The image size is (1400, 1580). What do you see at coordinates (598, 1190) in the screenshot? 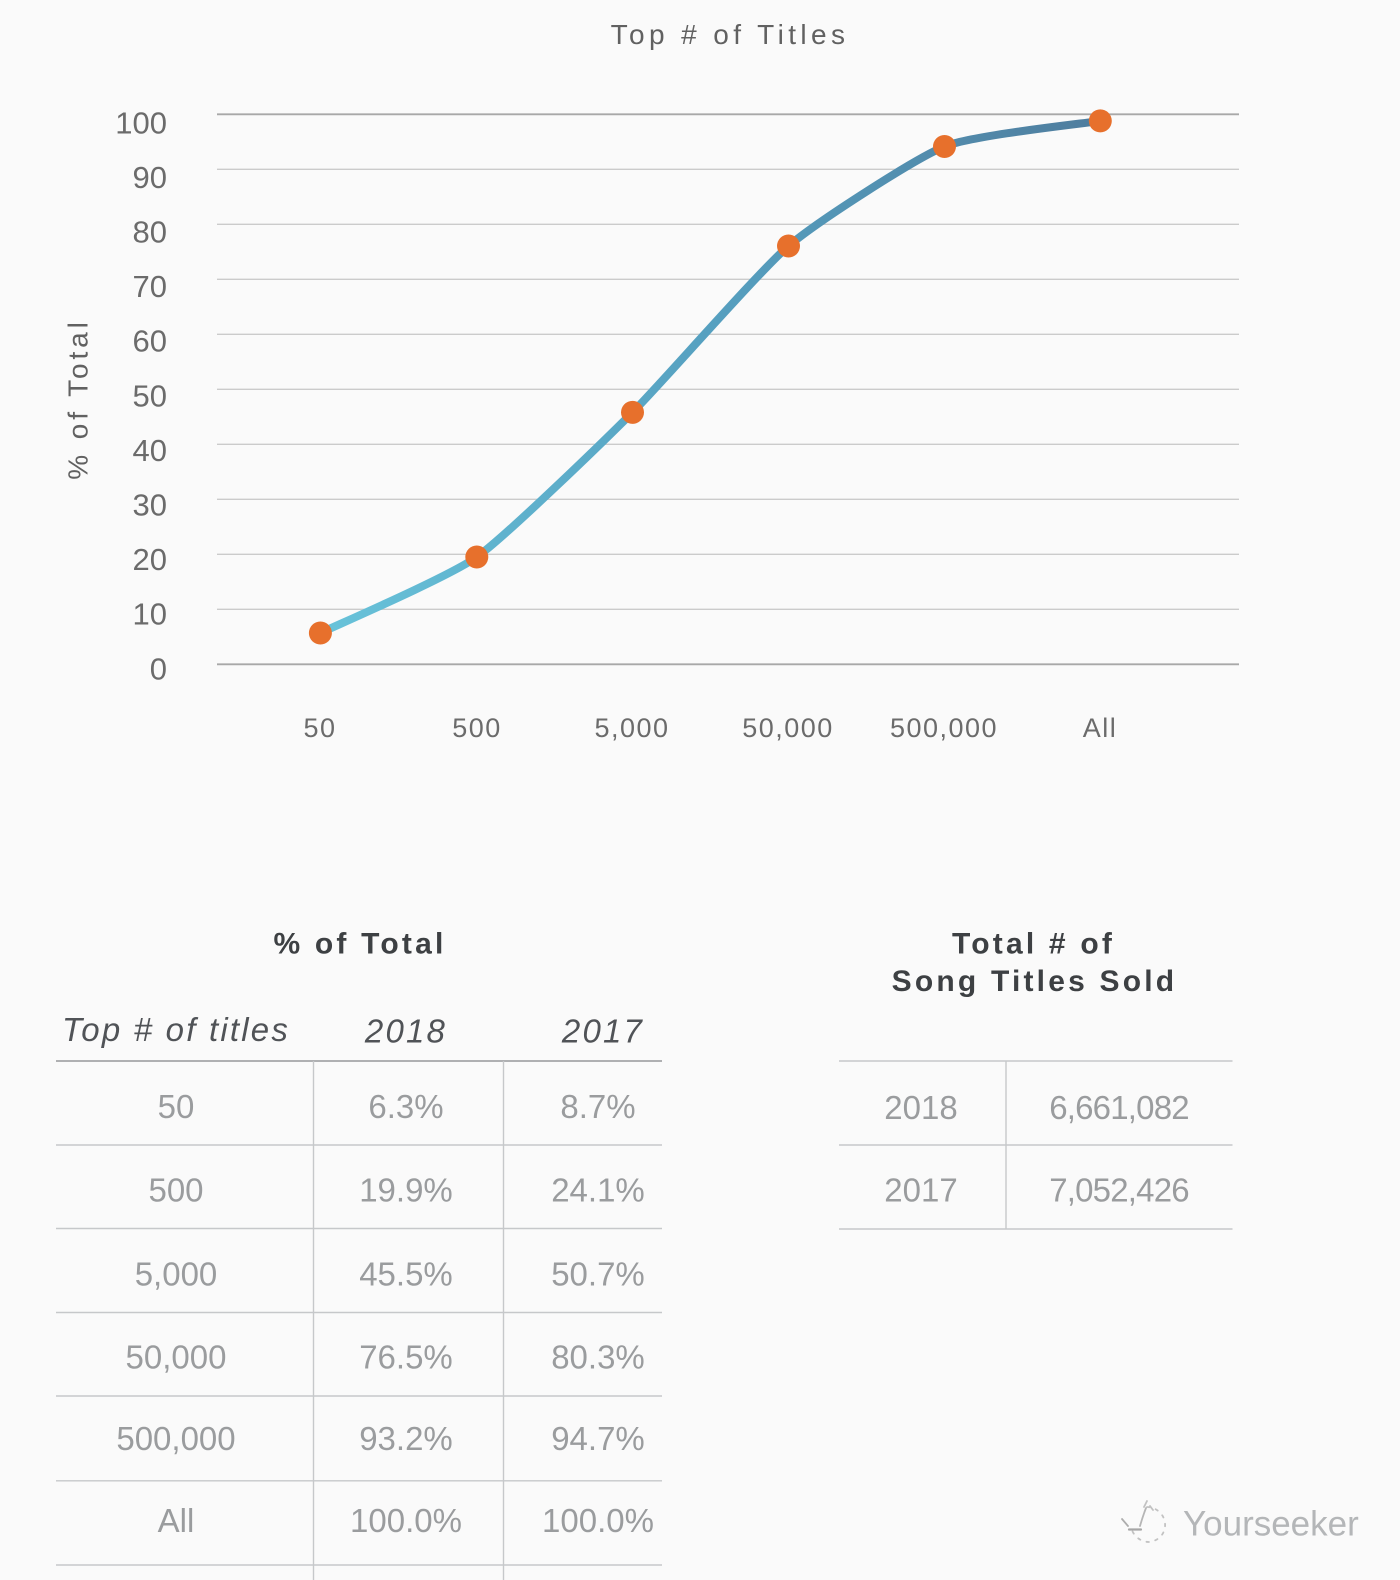
I see `svg-text: 24.1%` at bounding box center [598, 1190].